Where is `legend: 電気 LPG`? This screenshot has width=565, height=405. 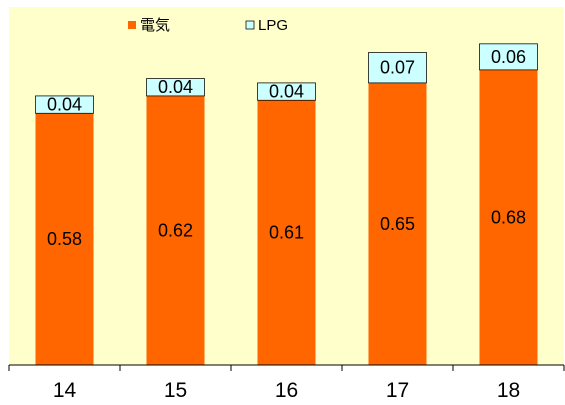
legend: 電気 LPG is located at coordinates (208, 25).